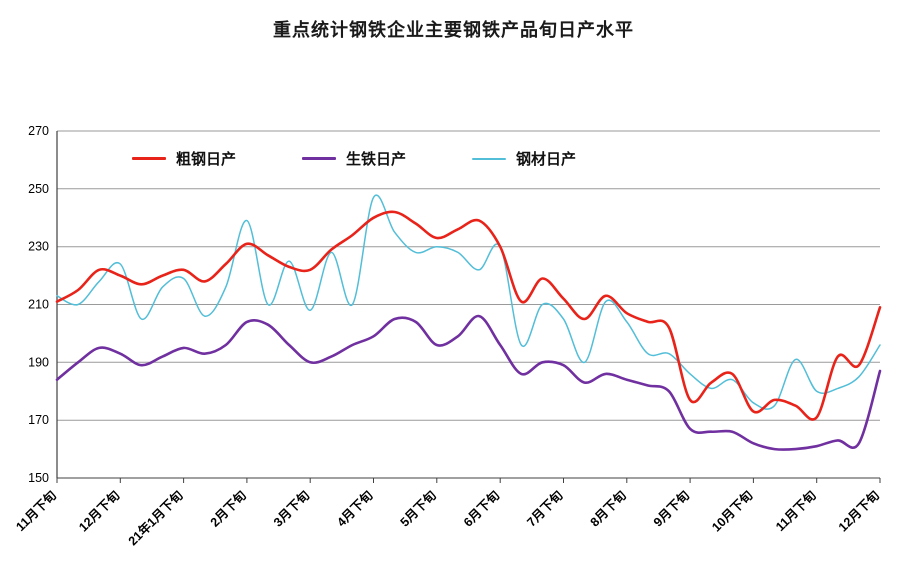 This screenshot has width=907, height=564. I want to click on steel-products-line-swatch, so click(489, 158).